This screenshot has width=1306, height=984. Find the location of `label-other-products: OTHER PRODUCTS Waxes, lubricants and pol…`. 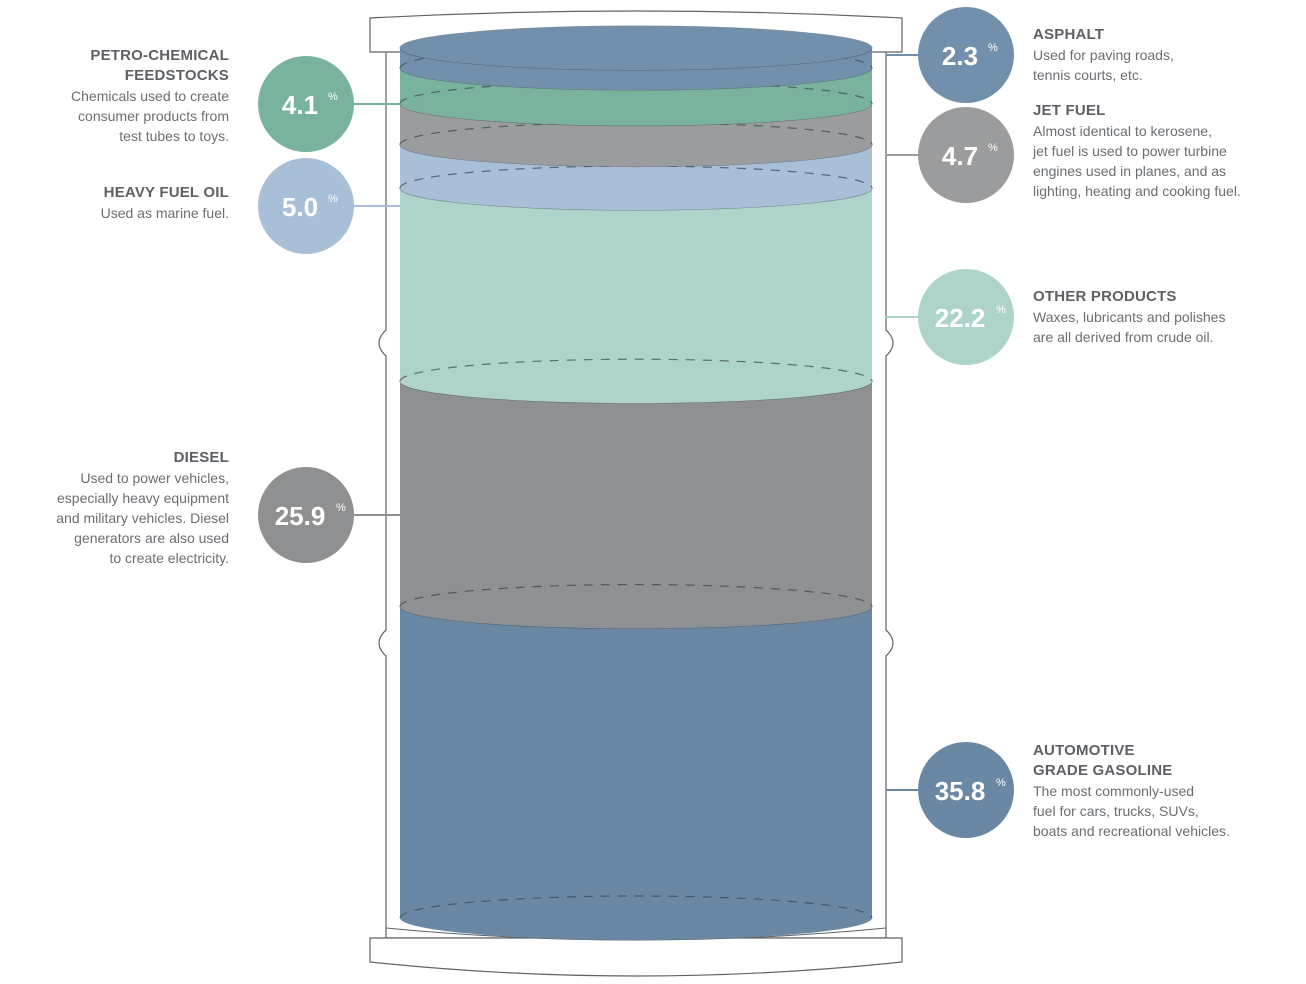

label-other-products: OTHER PRODUCTS Waxes, lubricants and pol… is located at coordinates (1168, 317).